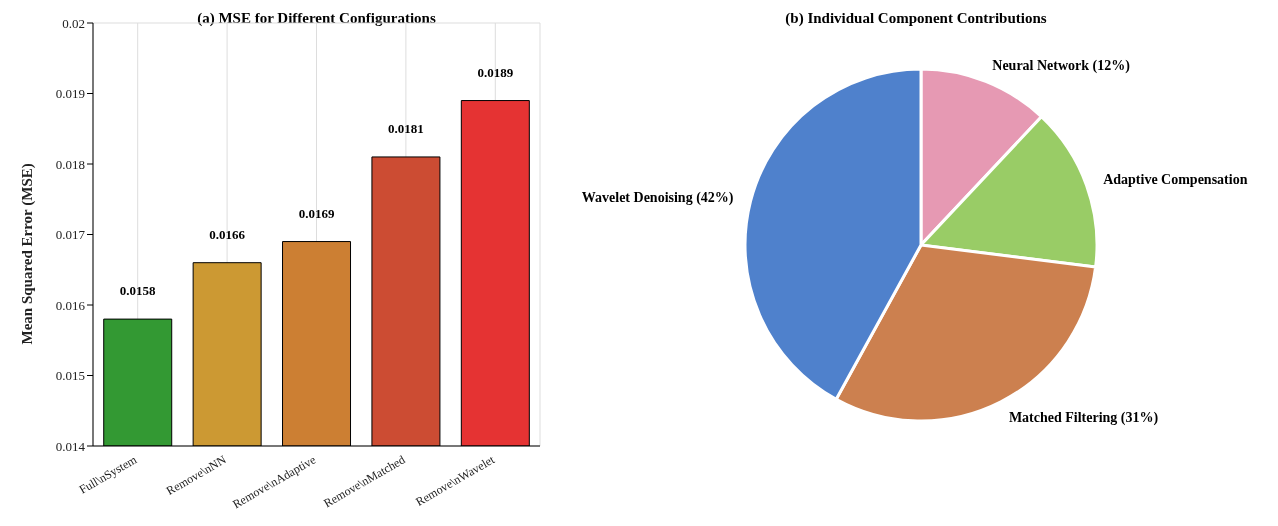  Describe the element at coordinates (70, 235) in the screenshot. I see `y-tick-label: 0.017` at that location.